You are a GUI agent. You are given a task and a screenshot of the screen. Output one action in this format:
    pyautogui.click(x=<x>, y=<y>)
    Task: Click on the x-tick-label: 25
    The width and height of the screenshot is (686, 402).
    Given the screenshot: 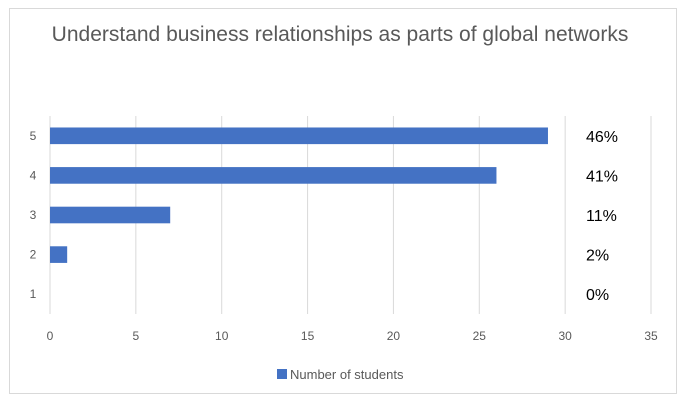 What is the action you would take?
    pyautogui.click(x=480, y=336)
    